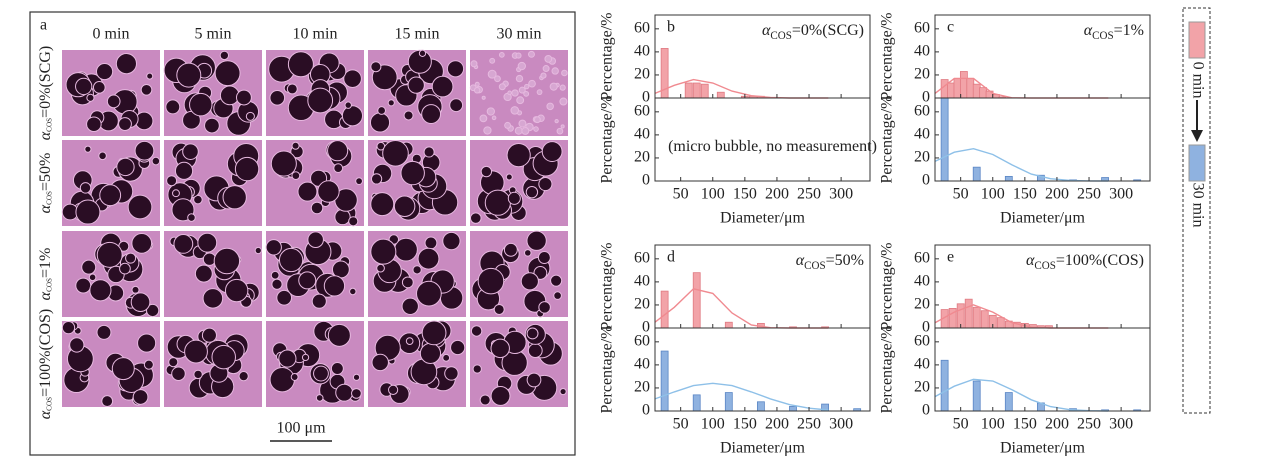  Describe the element at coordinates (519, 34) in the screenshot. I see `column-header: 30 min` at that location.